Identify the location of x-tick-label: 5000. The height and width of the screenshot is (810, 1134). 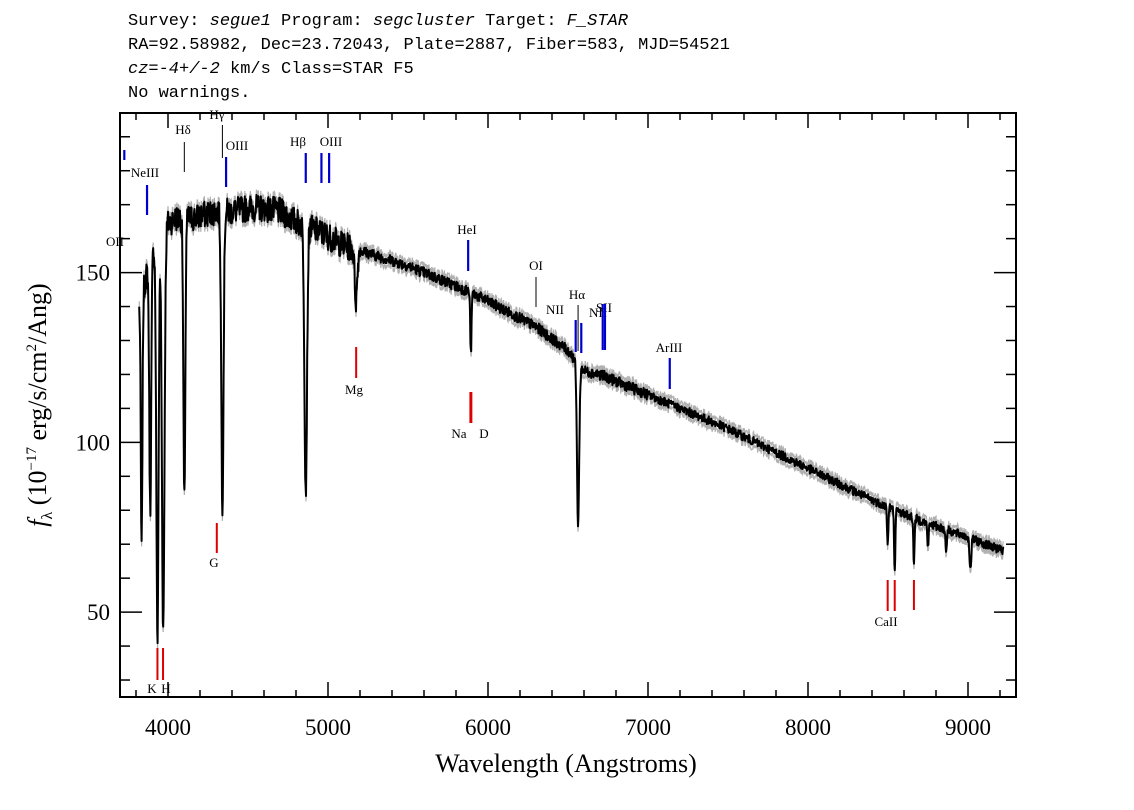
(328, 727).